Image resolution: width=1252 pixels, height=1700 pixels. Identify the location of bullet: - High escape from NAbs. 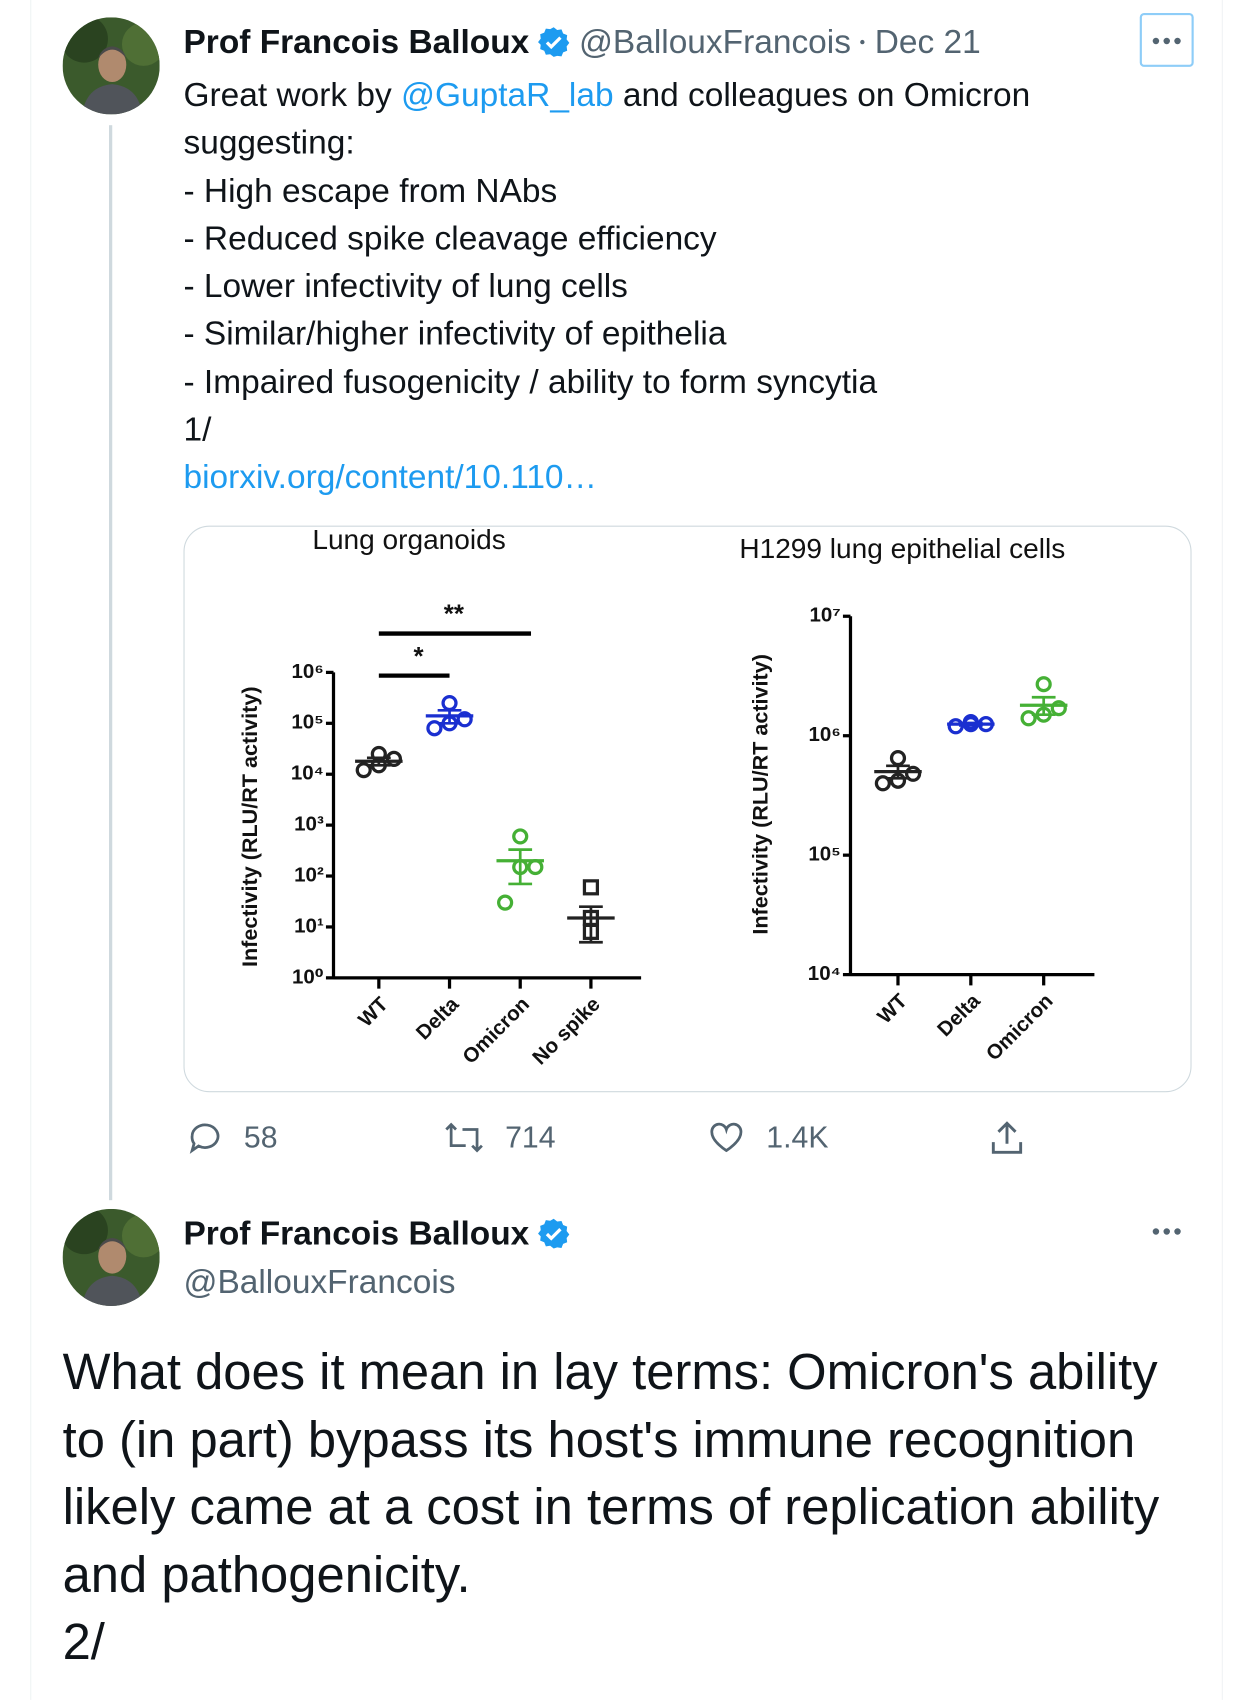
(370, 190).